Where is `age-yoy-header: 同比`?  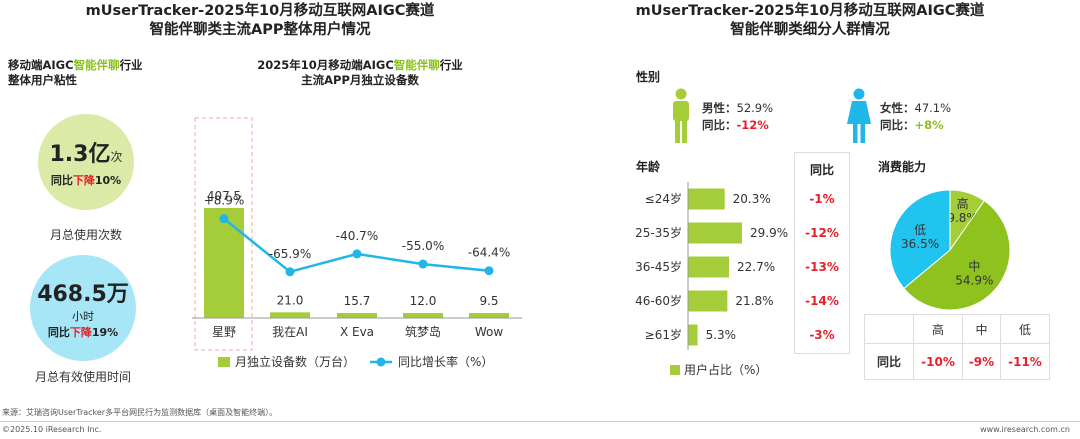
age-yoy-header: 同比 is located at coordinates (821, 170).